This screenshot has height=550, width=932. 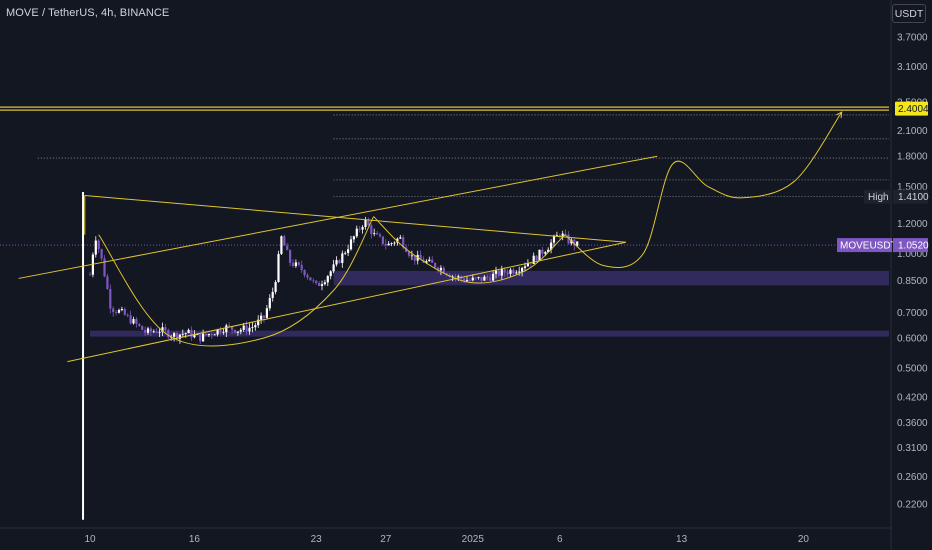 I want to click on y-tick-label: 3.7000, so click(x=912, y=38).